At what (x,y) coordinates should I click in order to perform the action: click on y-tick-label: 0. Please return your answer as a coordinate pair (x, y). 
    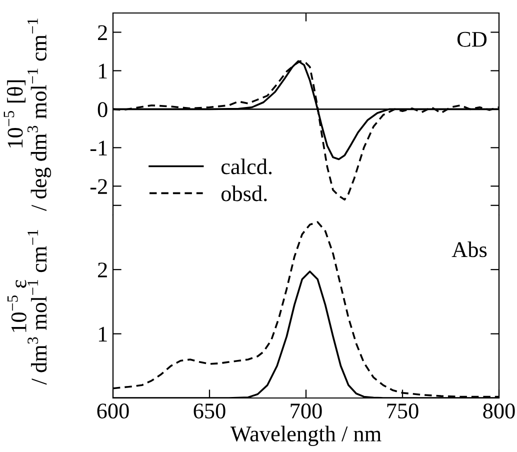
    Looking at the image, I should click on (103, 110).